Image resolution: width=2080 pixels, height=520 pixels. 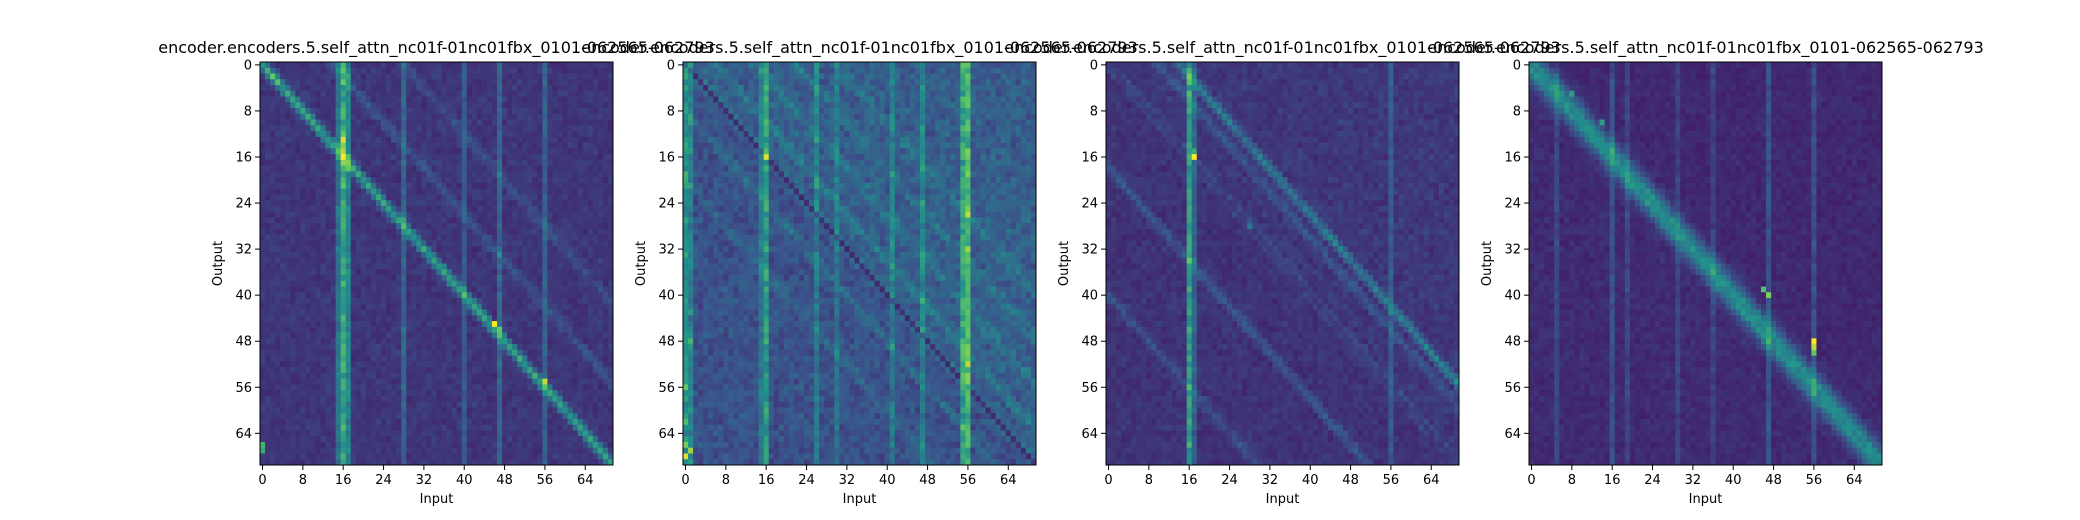 I want to click on y-tick-label: 64, so click(x=243, y=434).